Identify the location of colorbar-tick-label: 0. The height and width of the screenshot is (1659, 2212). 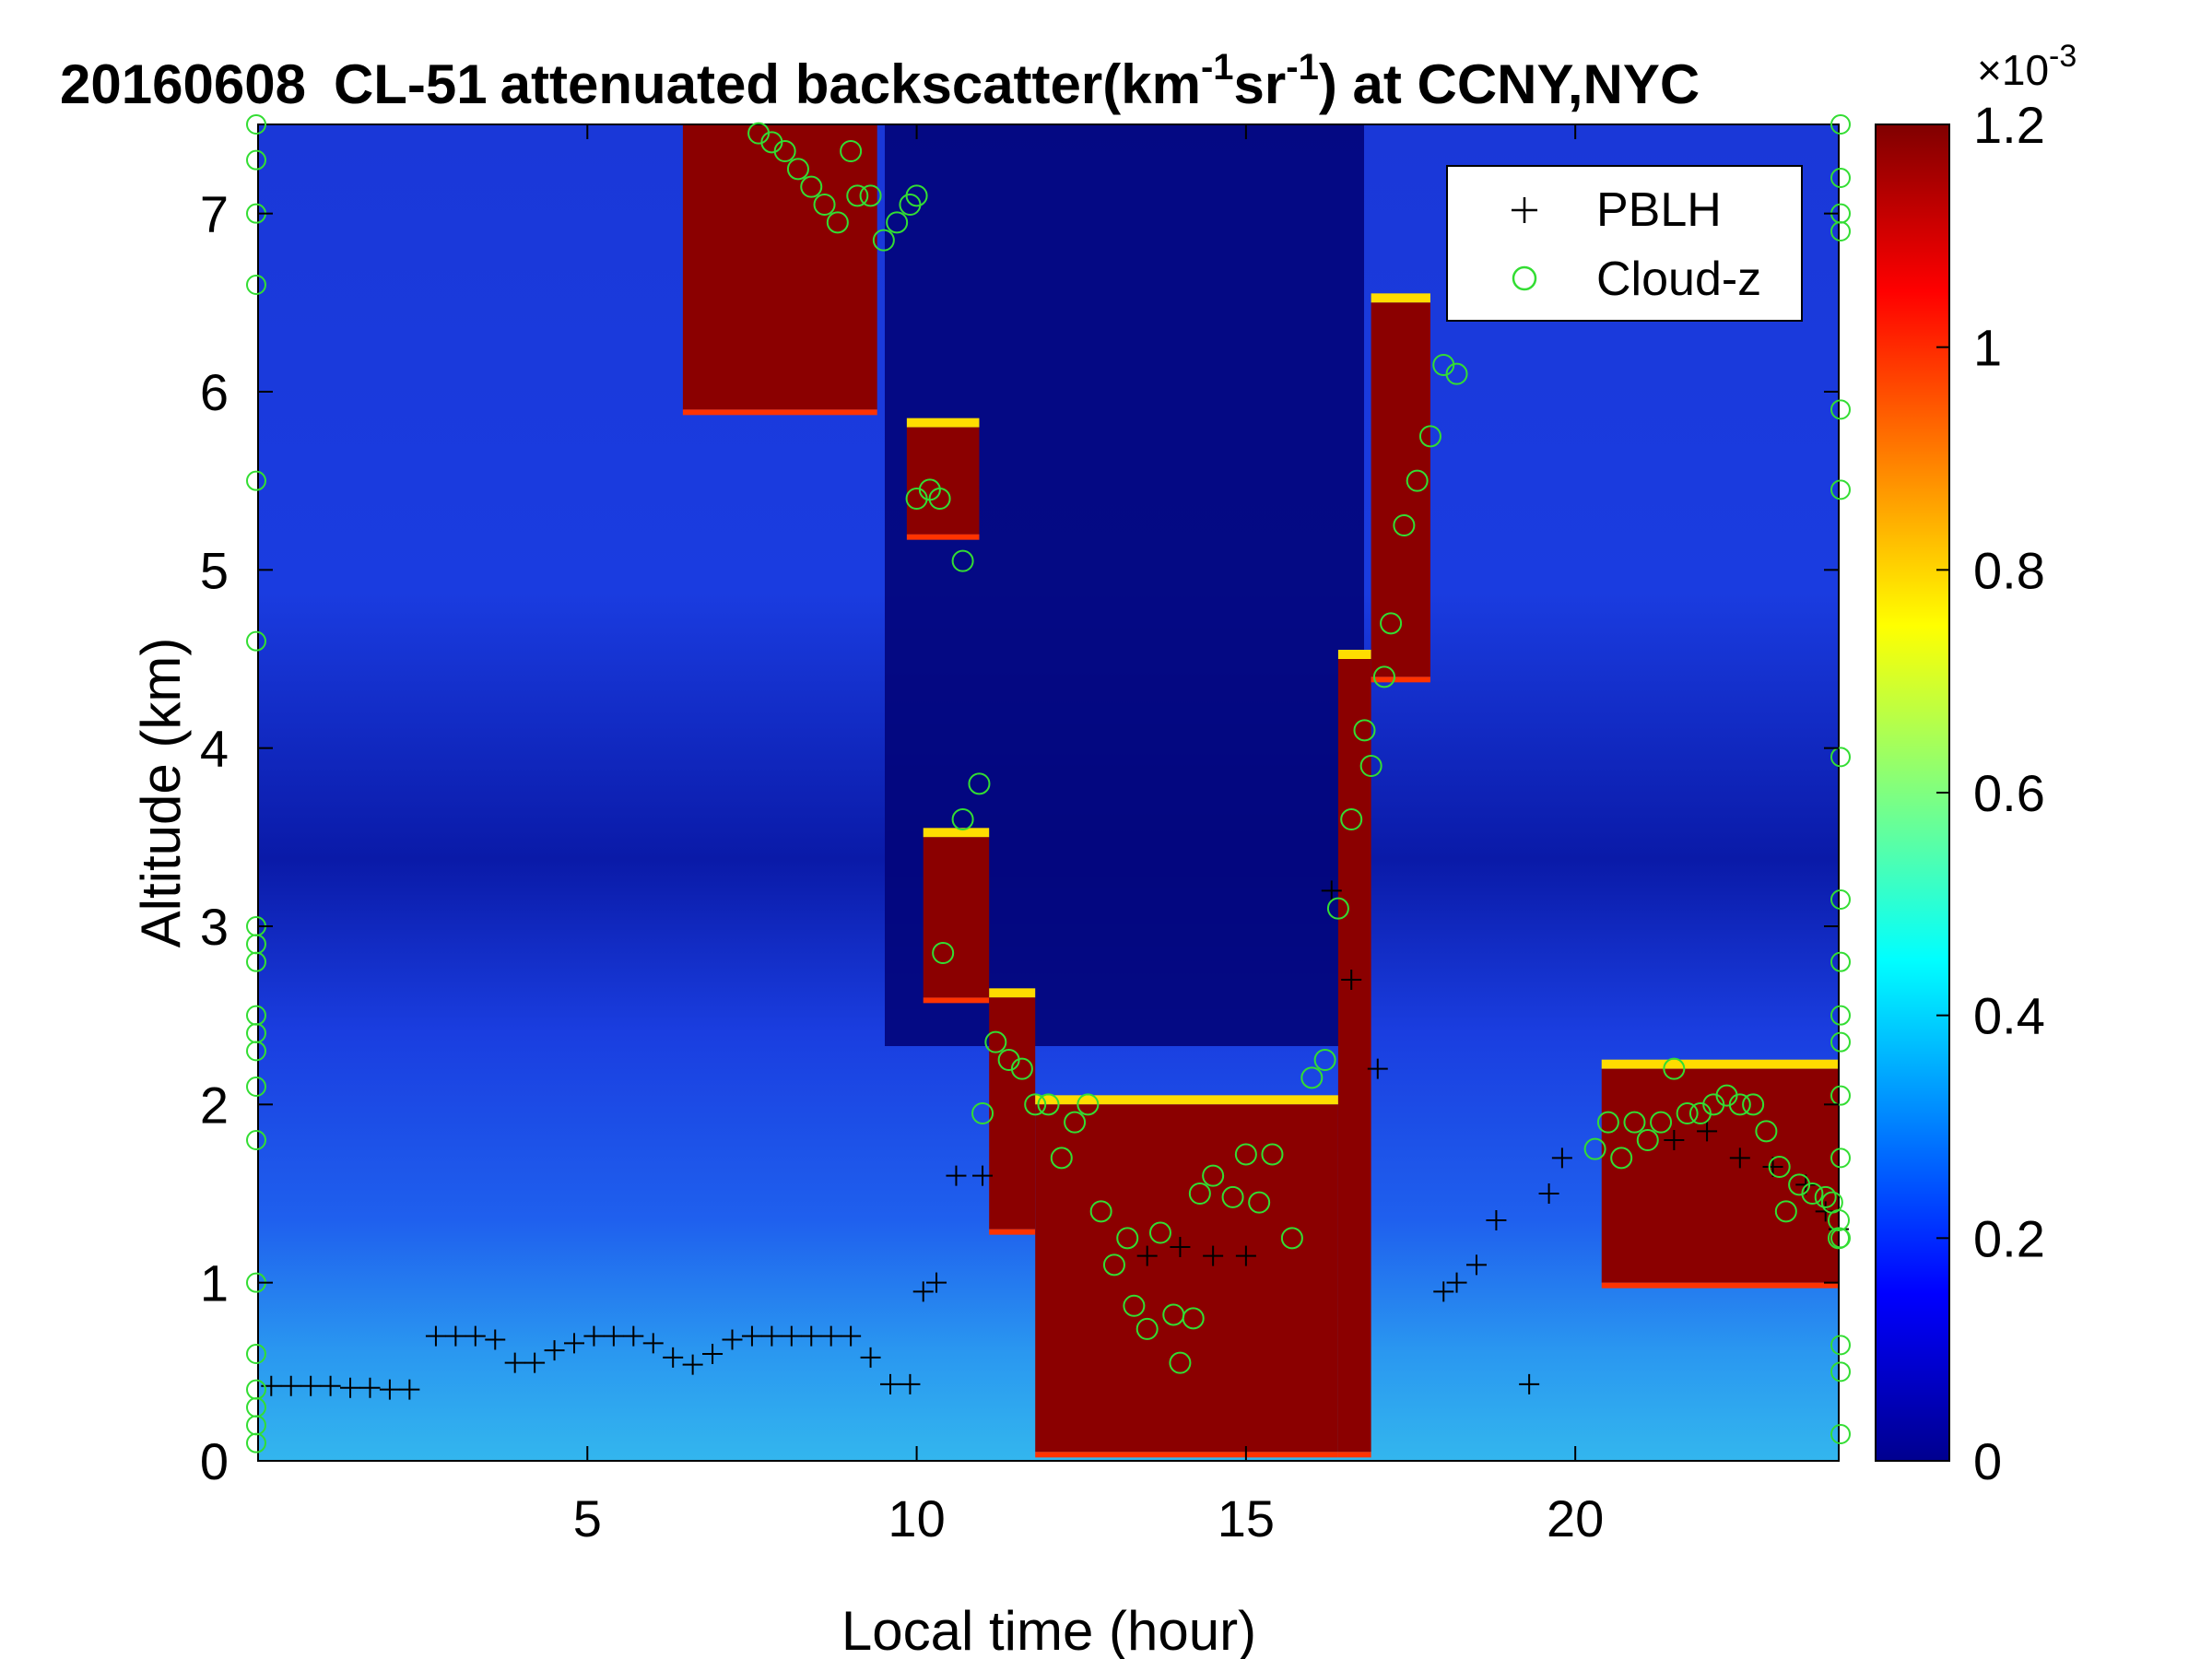
(1987, 1461).